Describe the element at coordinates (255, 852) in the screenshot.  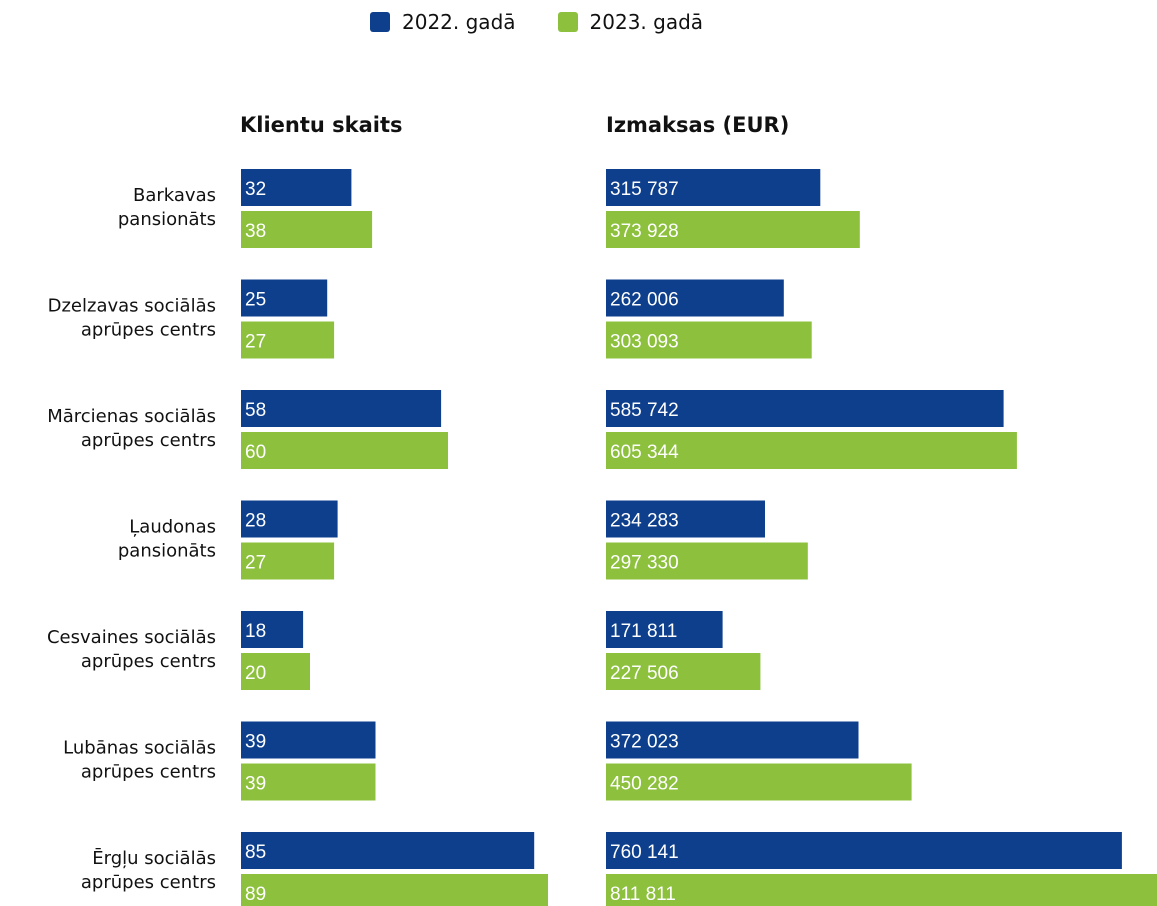
I see `data-label: 85` at that location.